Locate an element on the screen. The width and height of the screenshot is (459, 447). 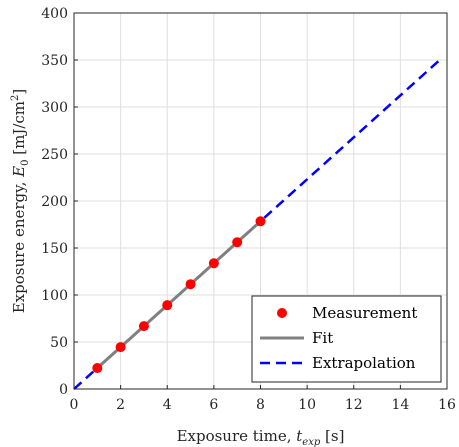
y-axis-label-main: Exposure energy, is located at coordinates (19, 245).